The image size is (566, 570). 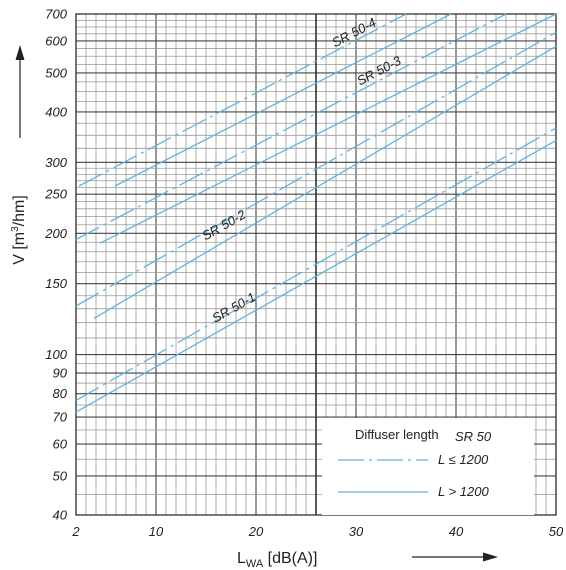 I want to click on y-tick-label: 150, so click(x=56, y=283).